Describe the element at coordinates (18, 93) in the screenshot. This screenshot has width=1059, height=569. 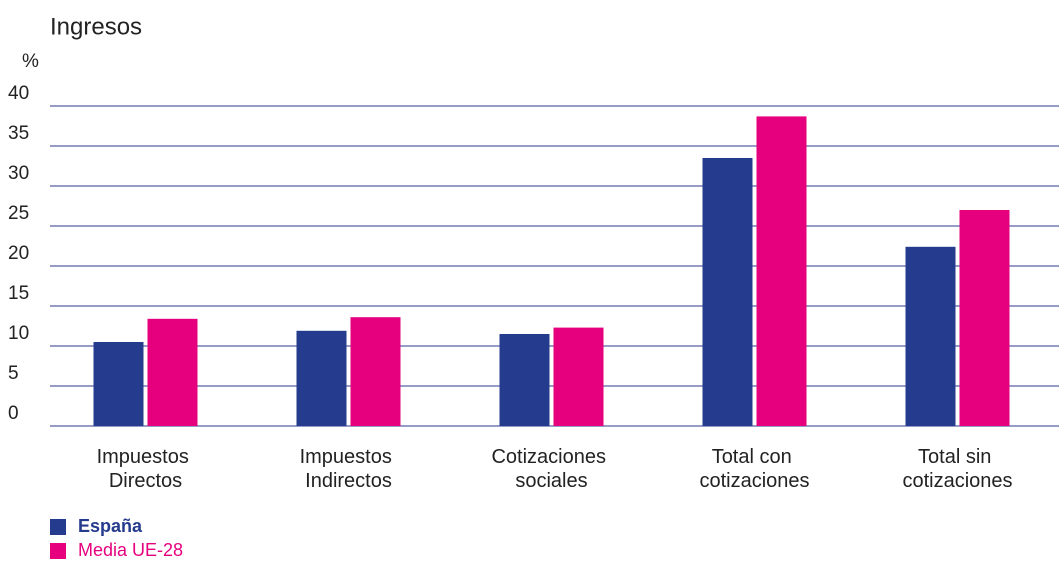
I see `y-tick-label: 40` at that location.